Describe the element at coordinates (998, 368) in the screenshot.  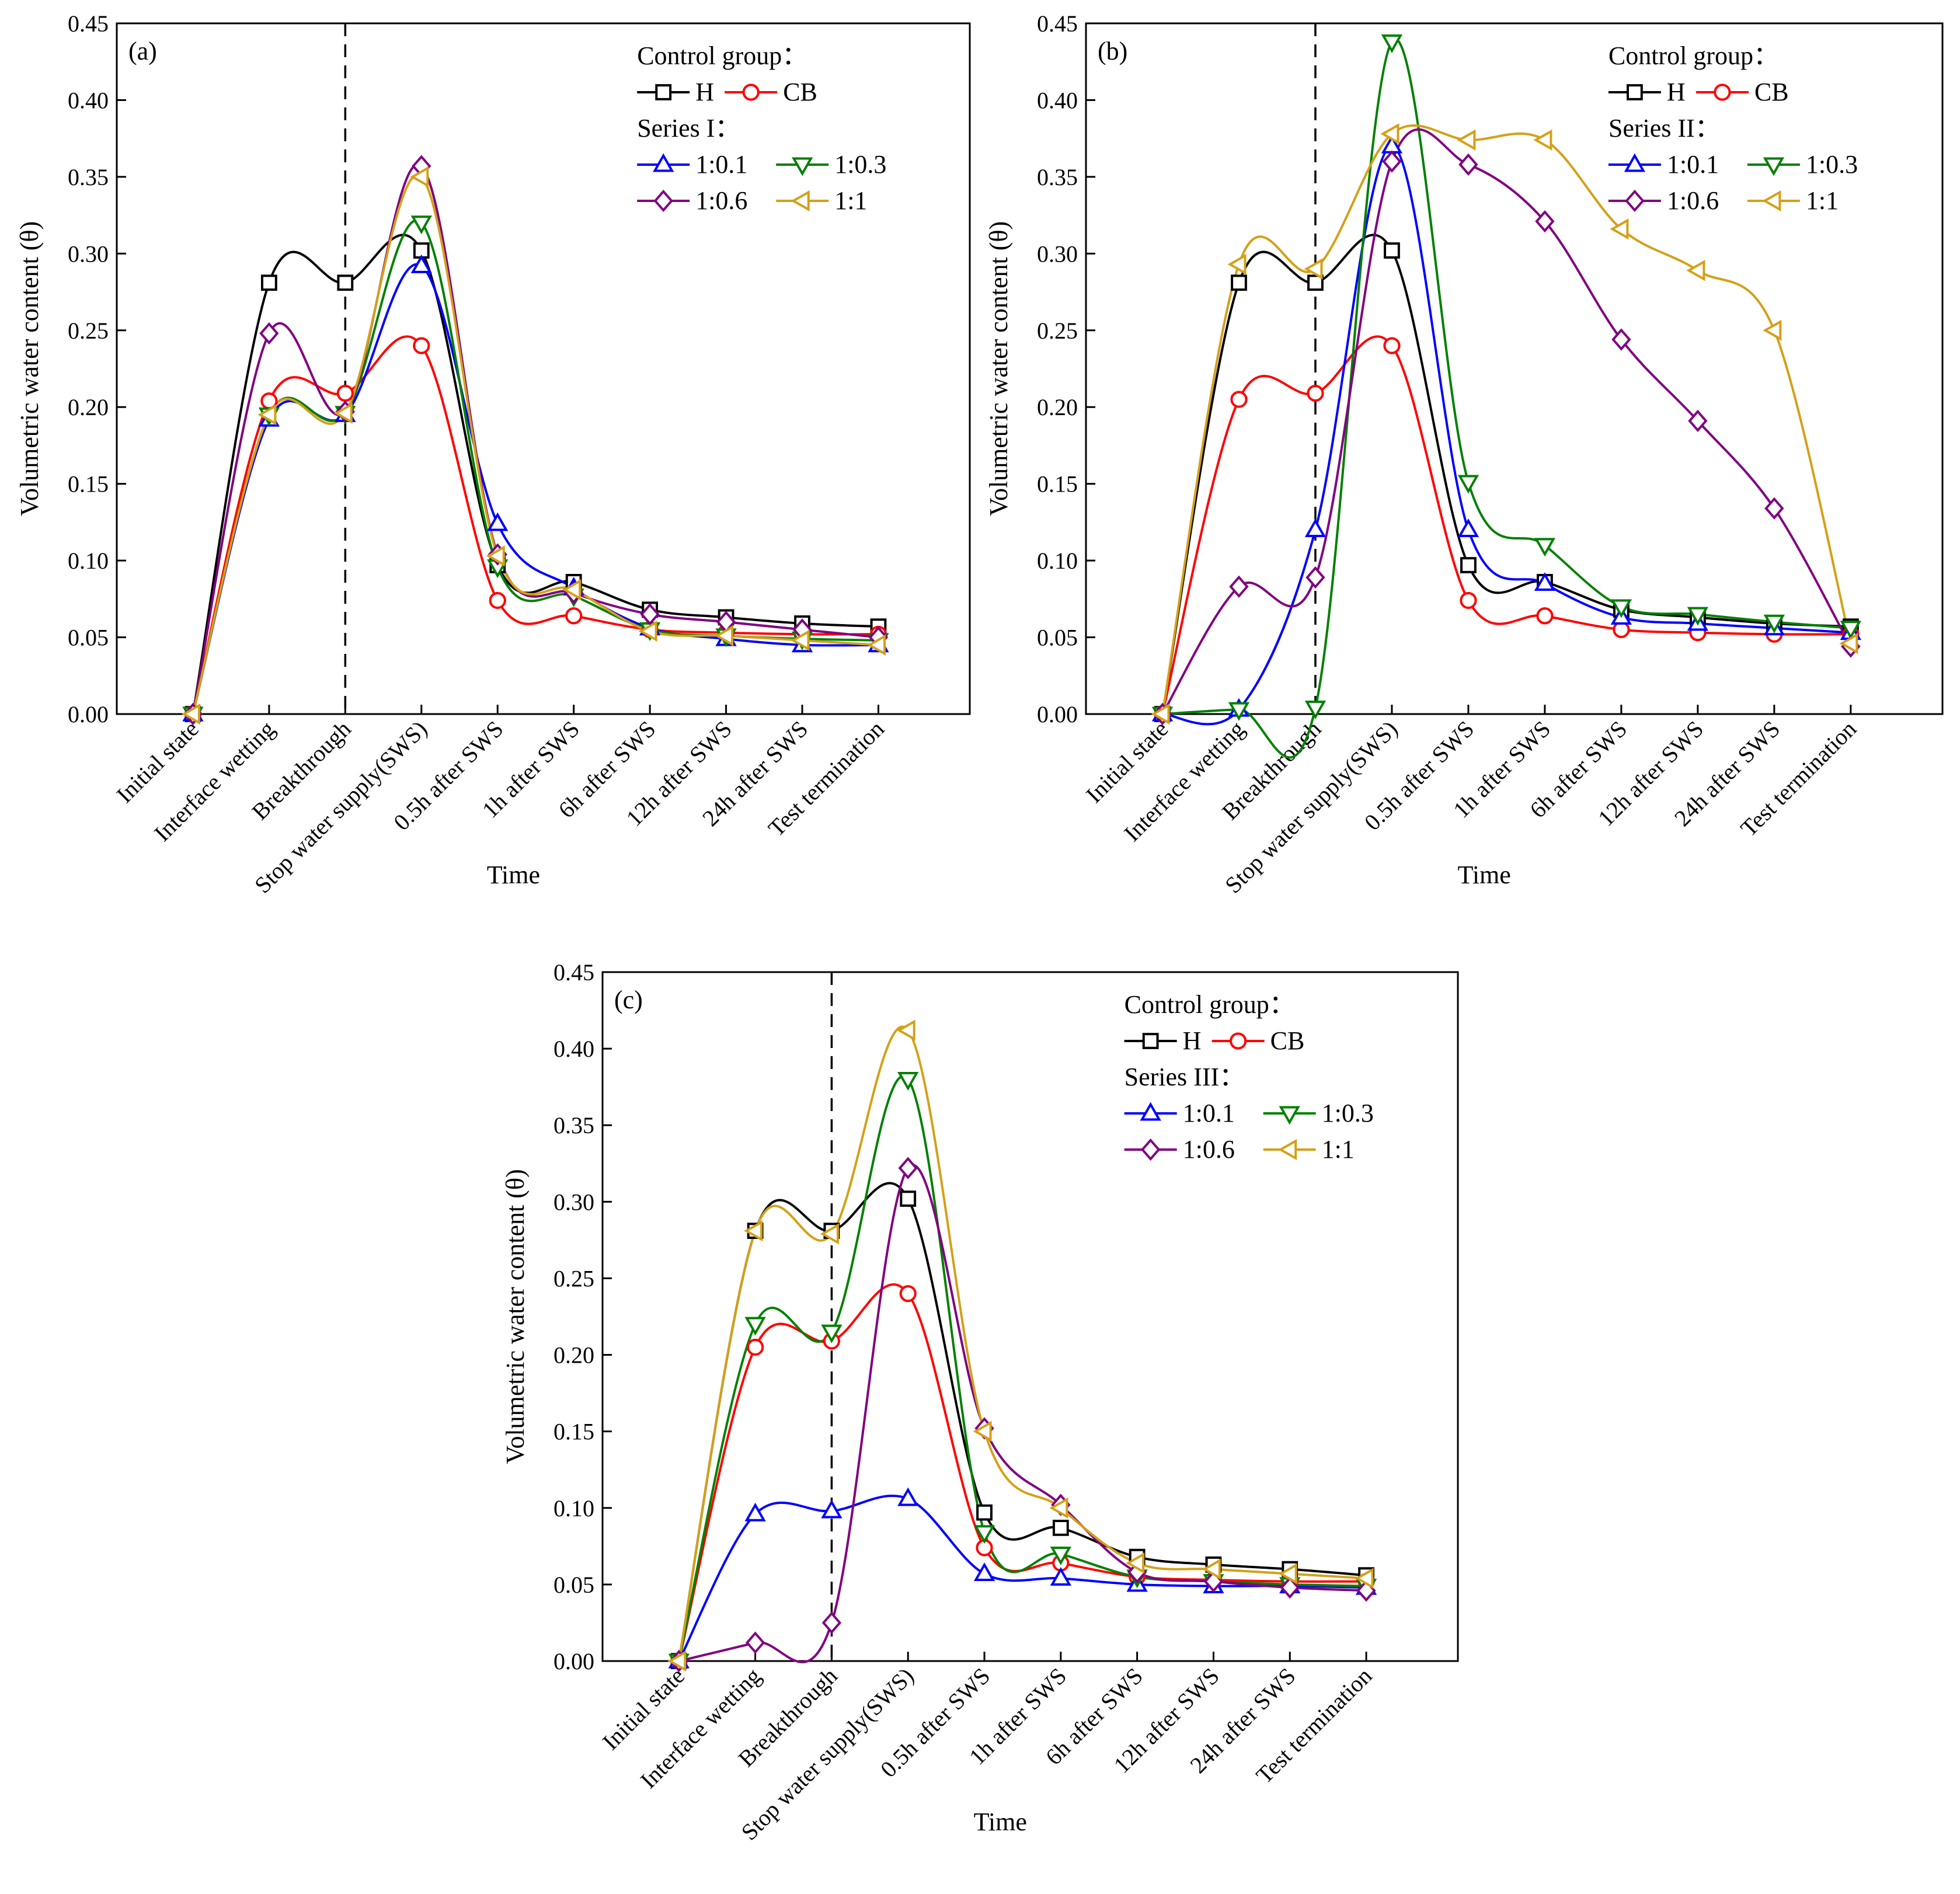
I see `y-axis-title: Volumetric water content (θ)` at that location.